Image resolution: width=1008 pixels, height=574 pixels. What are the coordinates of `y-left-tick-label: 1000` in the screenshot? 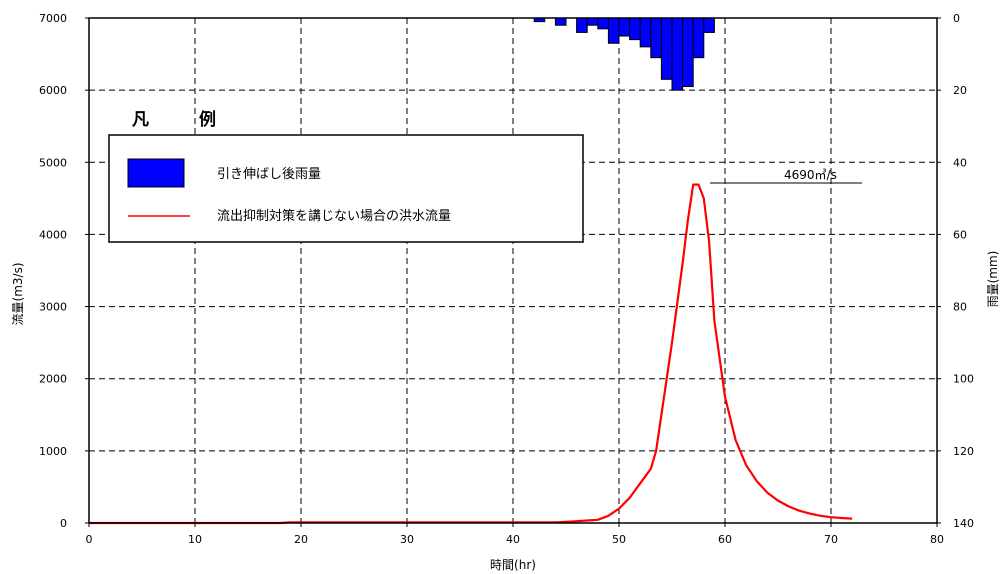 It's located at (53, 451).